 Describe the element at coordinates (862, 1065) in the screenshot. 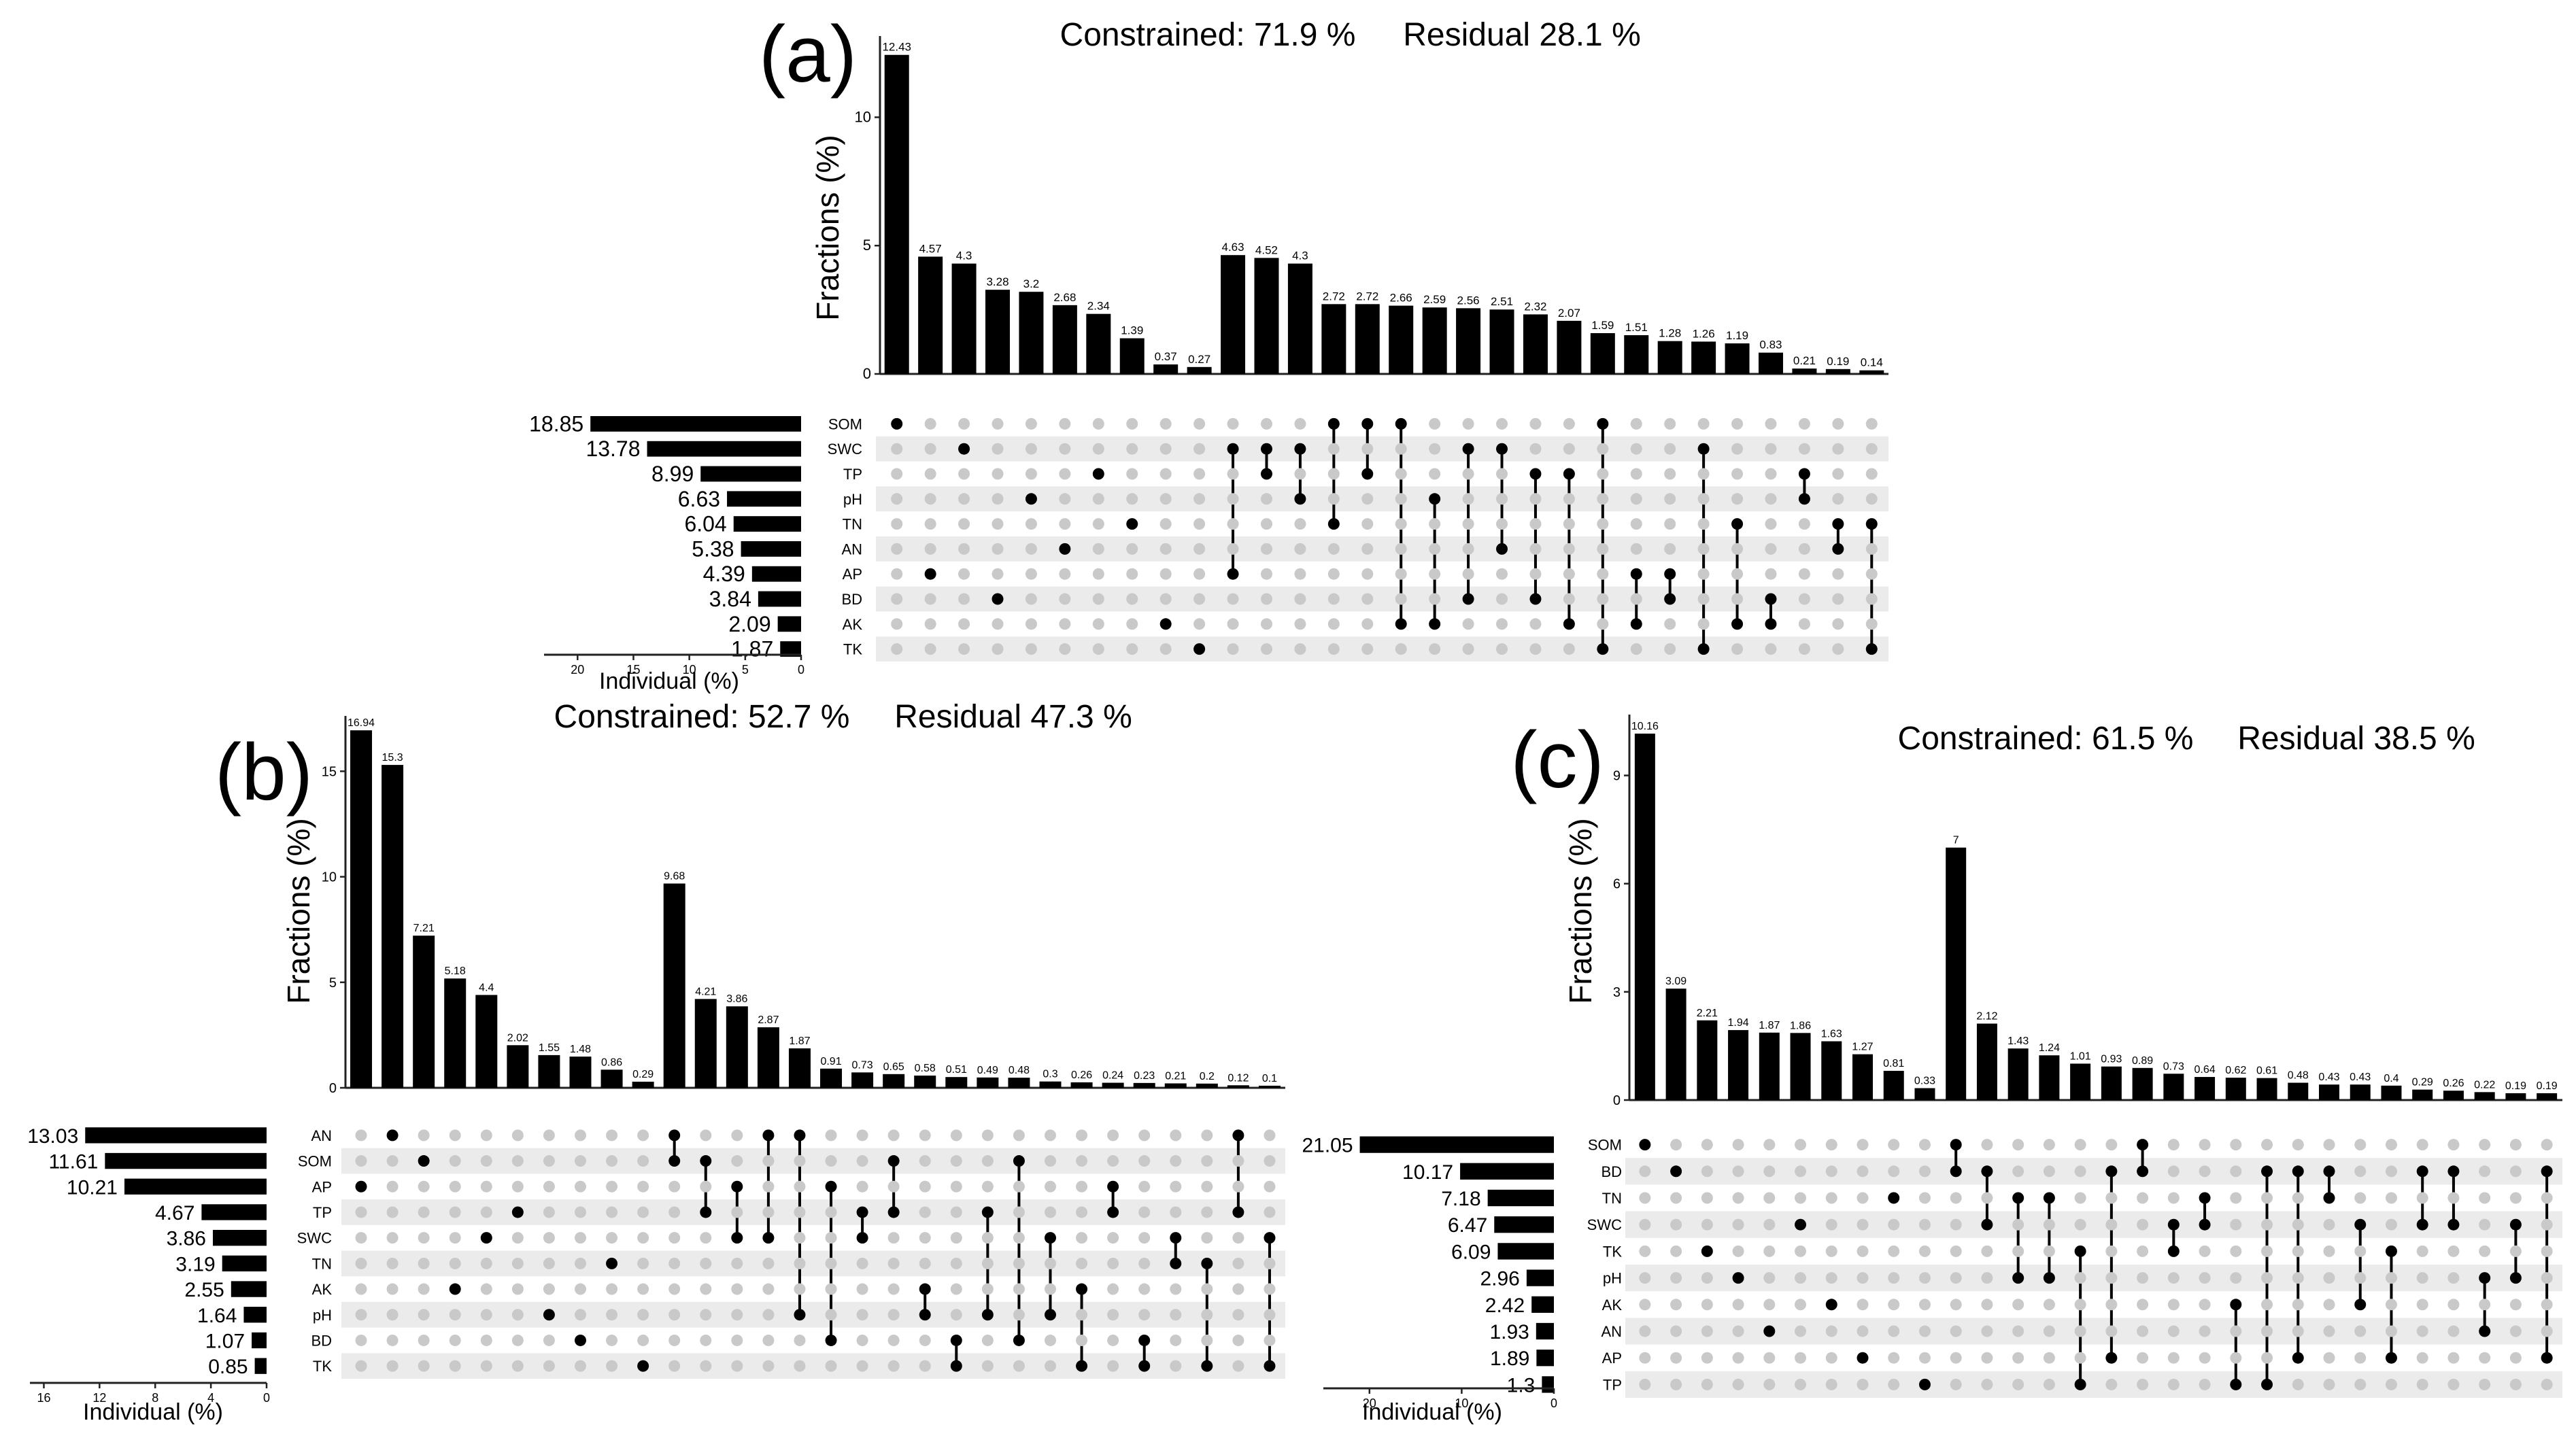

I see `bar-value-label: 0.73` at that location.